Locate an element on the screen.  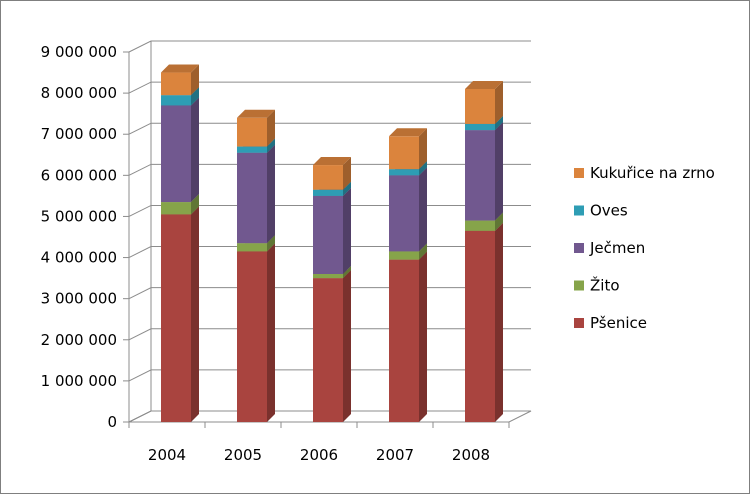
y-tick-label: 4 000 000 is located at coordinates (79, 258).